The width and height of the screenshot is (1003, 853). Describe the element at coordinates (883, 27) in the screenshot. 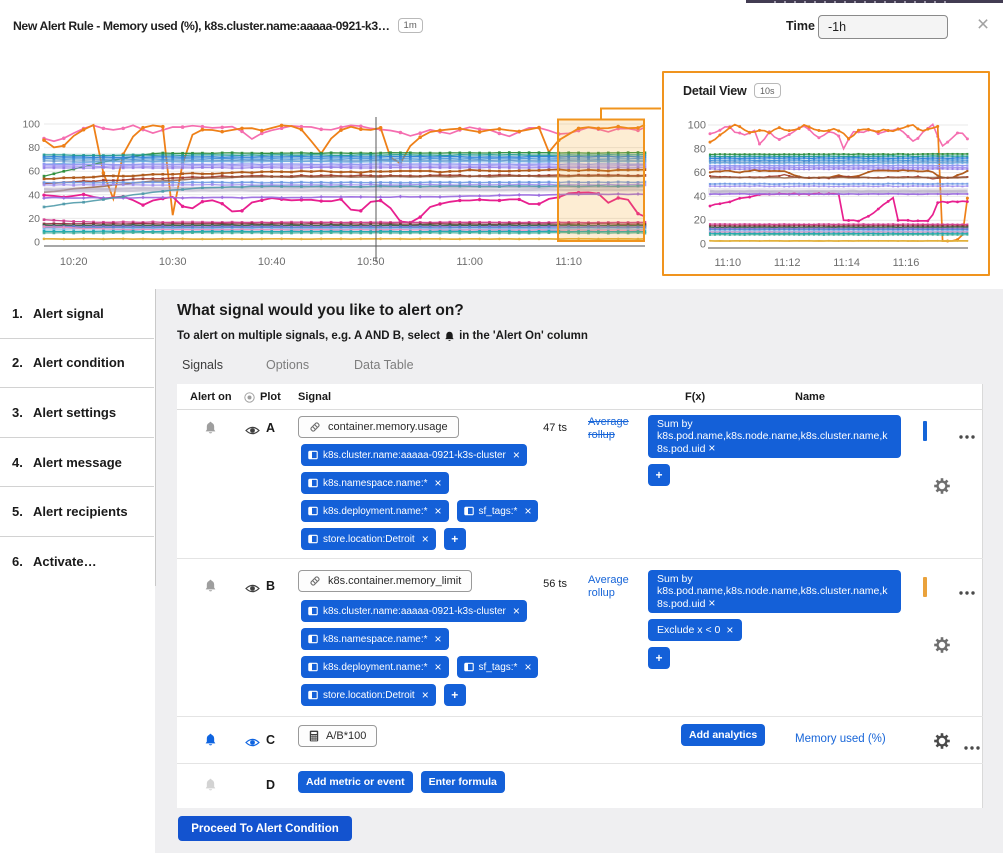

I see `time-range-input: -1h` at that location.